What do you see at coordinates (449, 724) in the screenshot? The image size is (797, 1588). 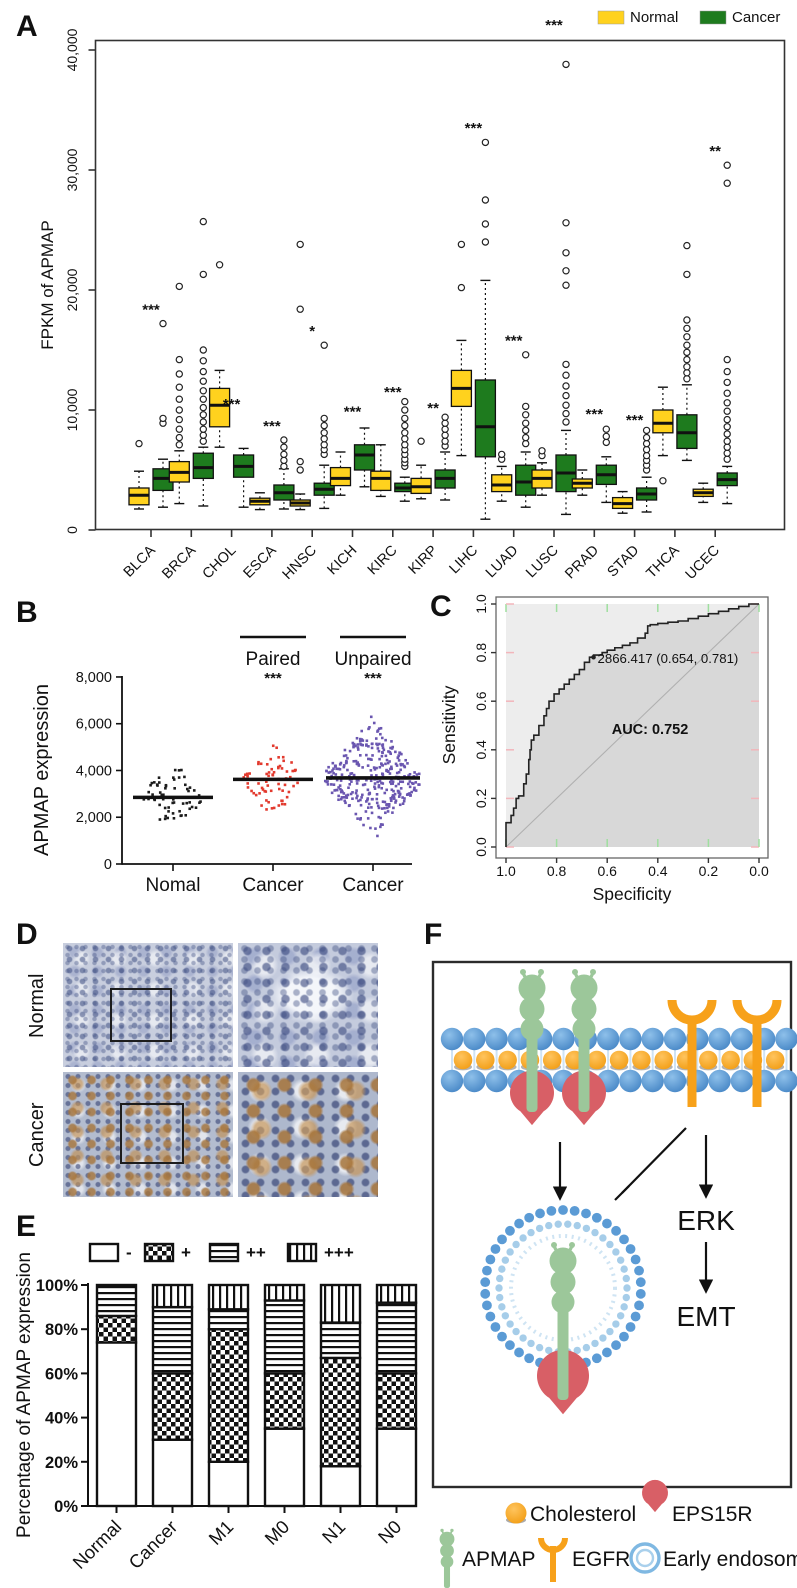 I see `svg-text: Sensitivity` at bounding box center [449, 724].